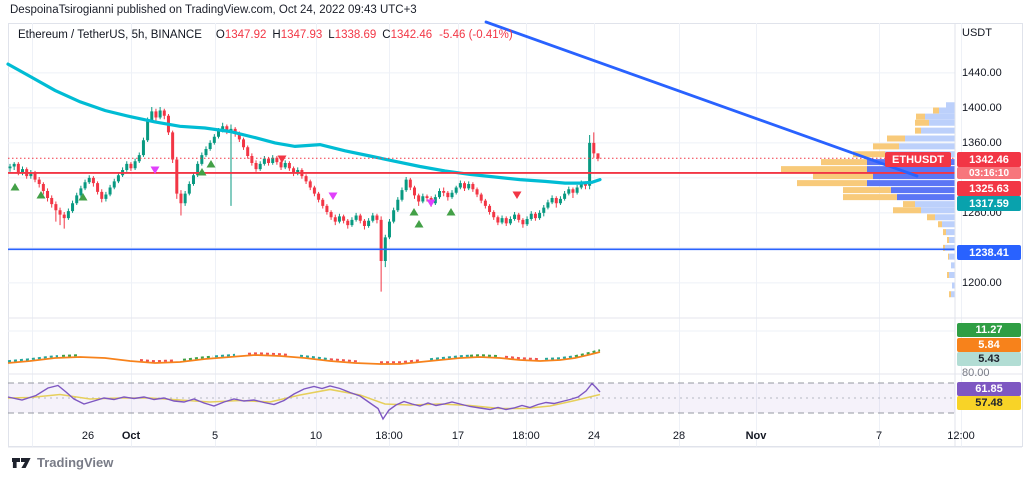 The height and width of the screenshot is (478, 1024). Describe the element at coordinates (989, 345) in the screenshot. I see `ribbon-orange-badge: 5.84` at that location.